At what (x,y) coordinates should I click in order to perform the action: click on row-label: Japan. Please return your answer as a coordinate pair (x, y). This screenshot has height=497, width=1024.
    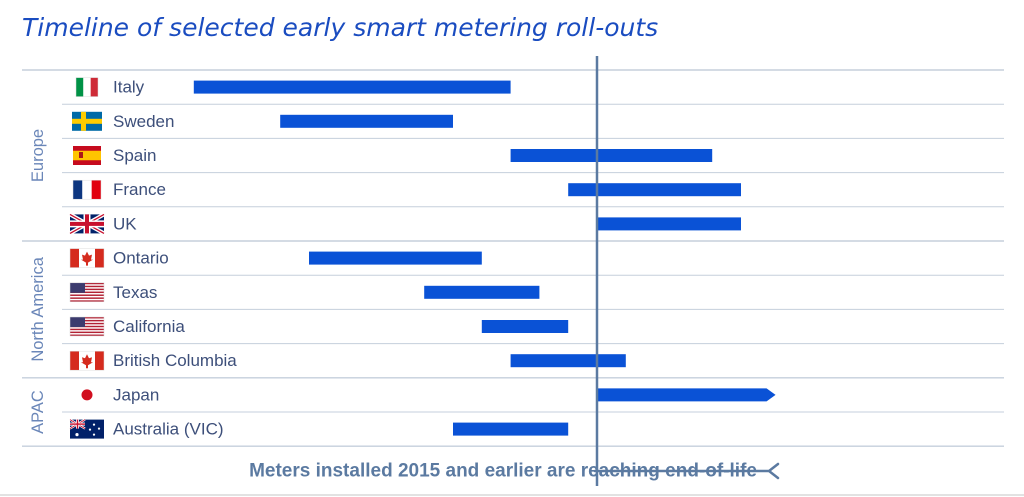
    Looking at the image, I should click on (136, 394).